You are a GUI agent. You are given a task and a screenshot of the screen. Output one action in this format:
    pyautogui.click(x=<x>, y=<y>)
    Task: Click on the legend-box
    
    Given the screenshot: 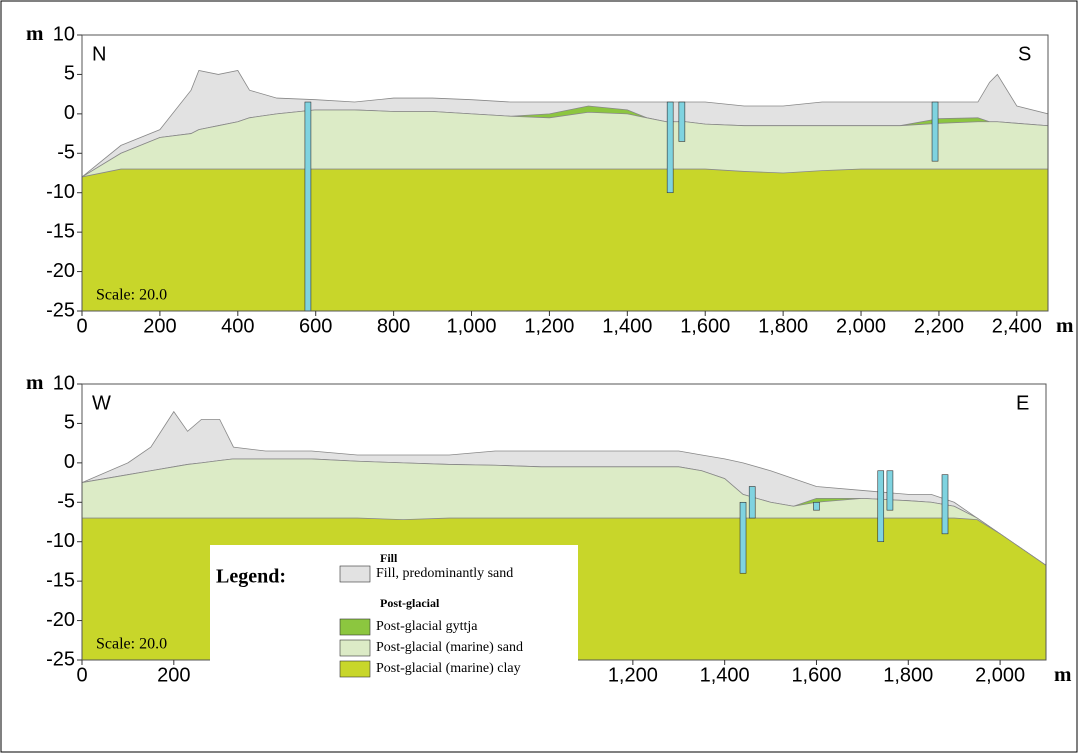 What is the action you would take?
    pyautogui.click(x=394, y=618)
    